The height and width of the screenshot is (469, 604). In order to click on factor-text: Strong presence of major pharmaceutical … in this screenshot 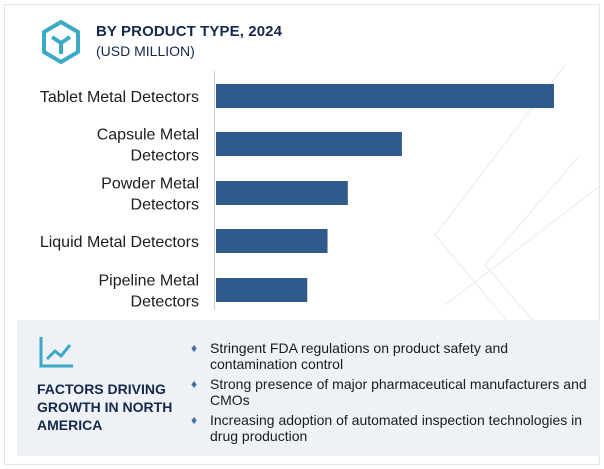, I will do `click(398, 392)`.